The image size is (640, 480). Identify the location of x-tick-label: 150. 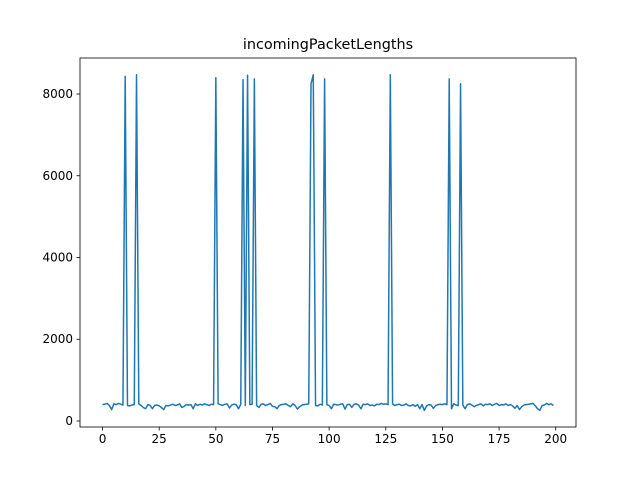
(442, 439).